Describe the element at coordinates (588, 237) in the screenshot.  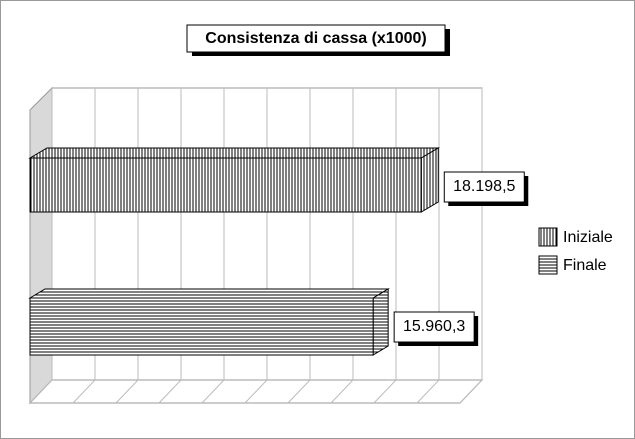
I see `legend-label: Iniziale` at that location.